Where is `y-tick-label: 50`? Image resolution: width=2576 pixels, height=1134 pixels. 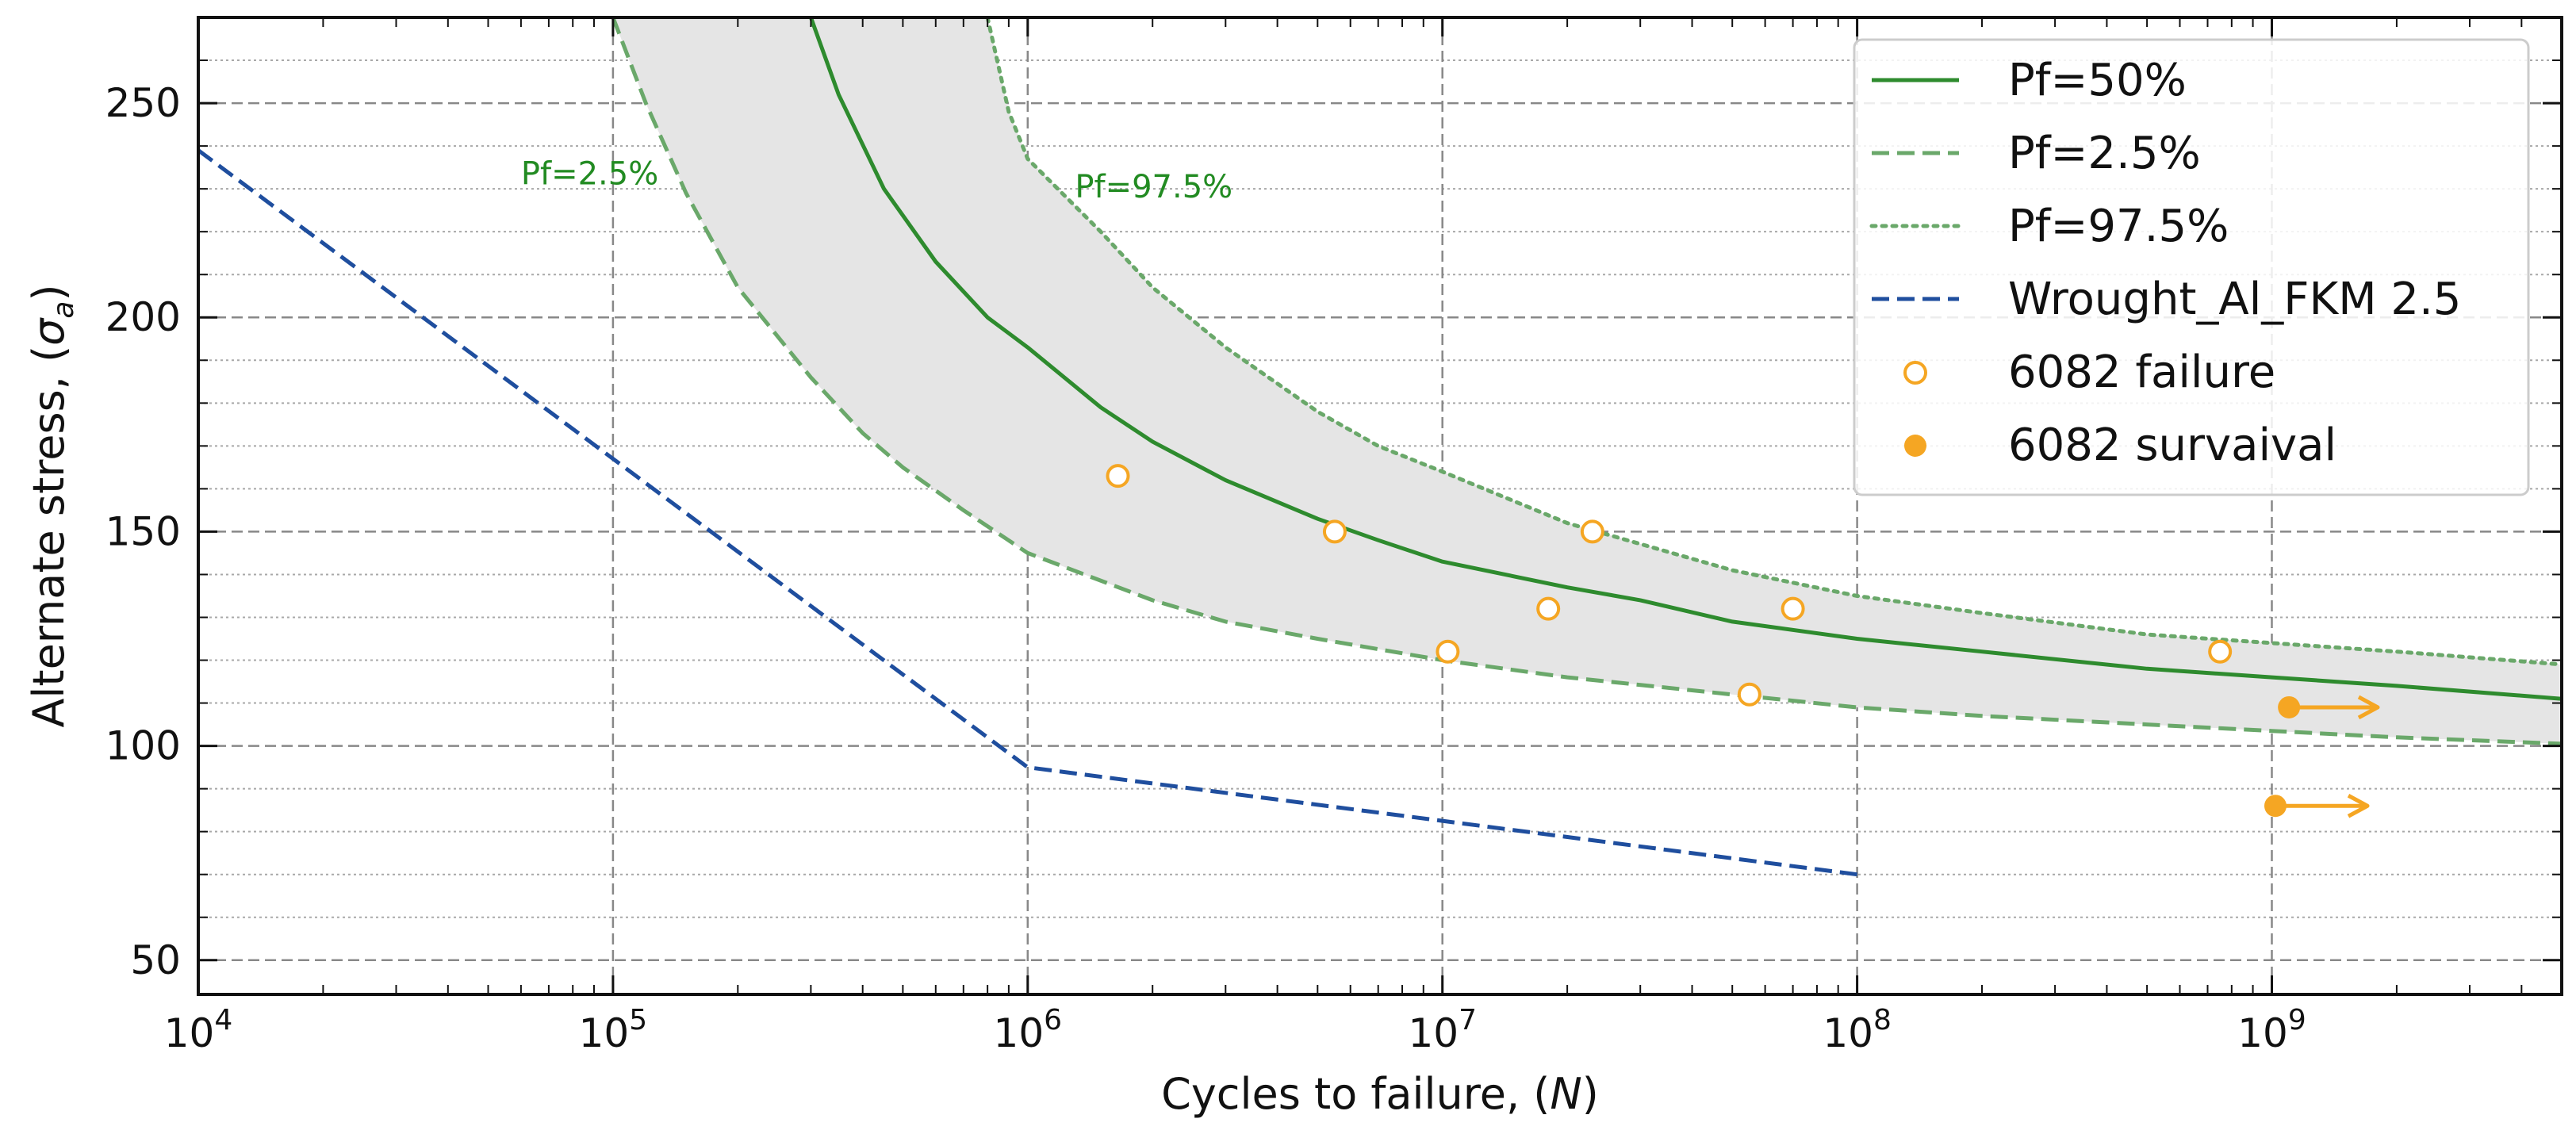
y-tick-label: 50 is located at coordinates (155, 960).